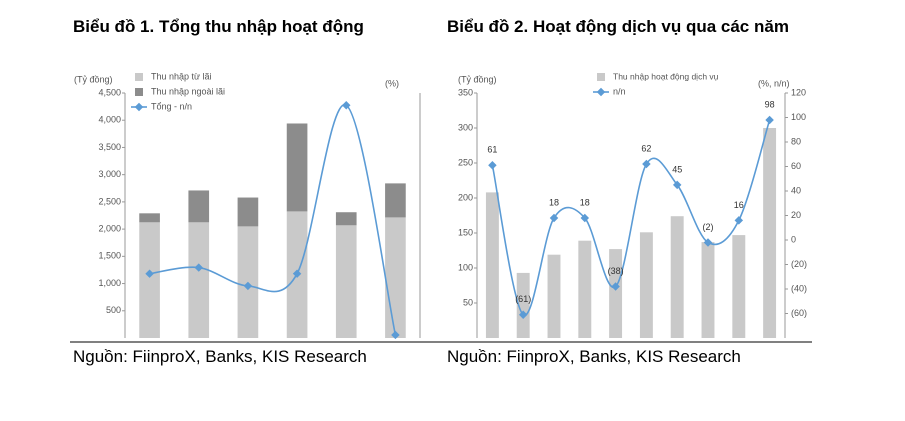  I want to click on y-tick-label: 3,000, so click(109, 174).